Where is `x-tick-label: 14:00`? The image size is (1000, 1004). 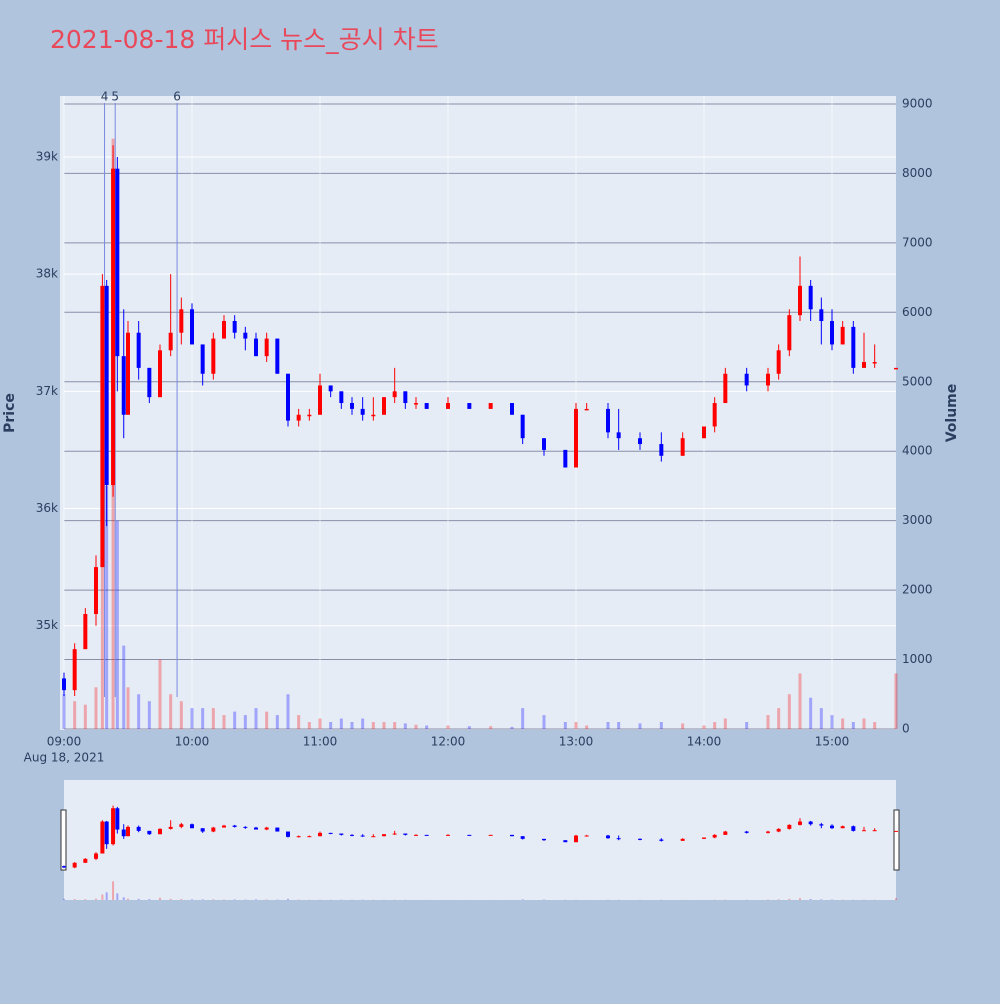 x-tick-label: 14:00 is located at coordinates (704, 742).